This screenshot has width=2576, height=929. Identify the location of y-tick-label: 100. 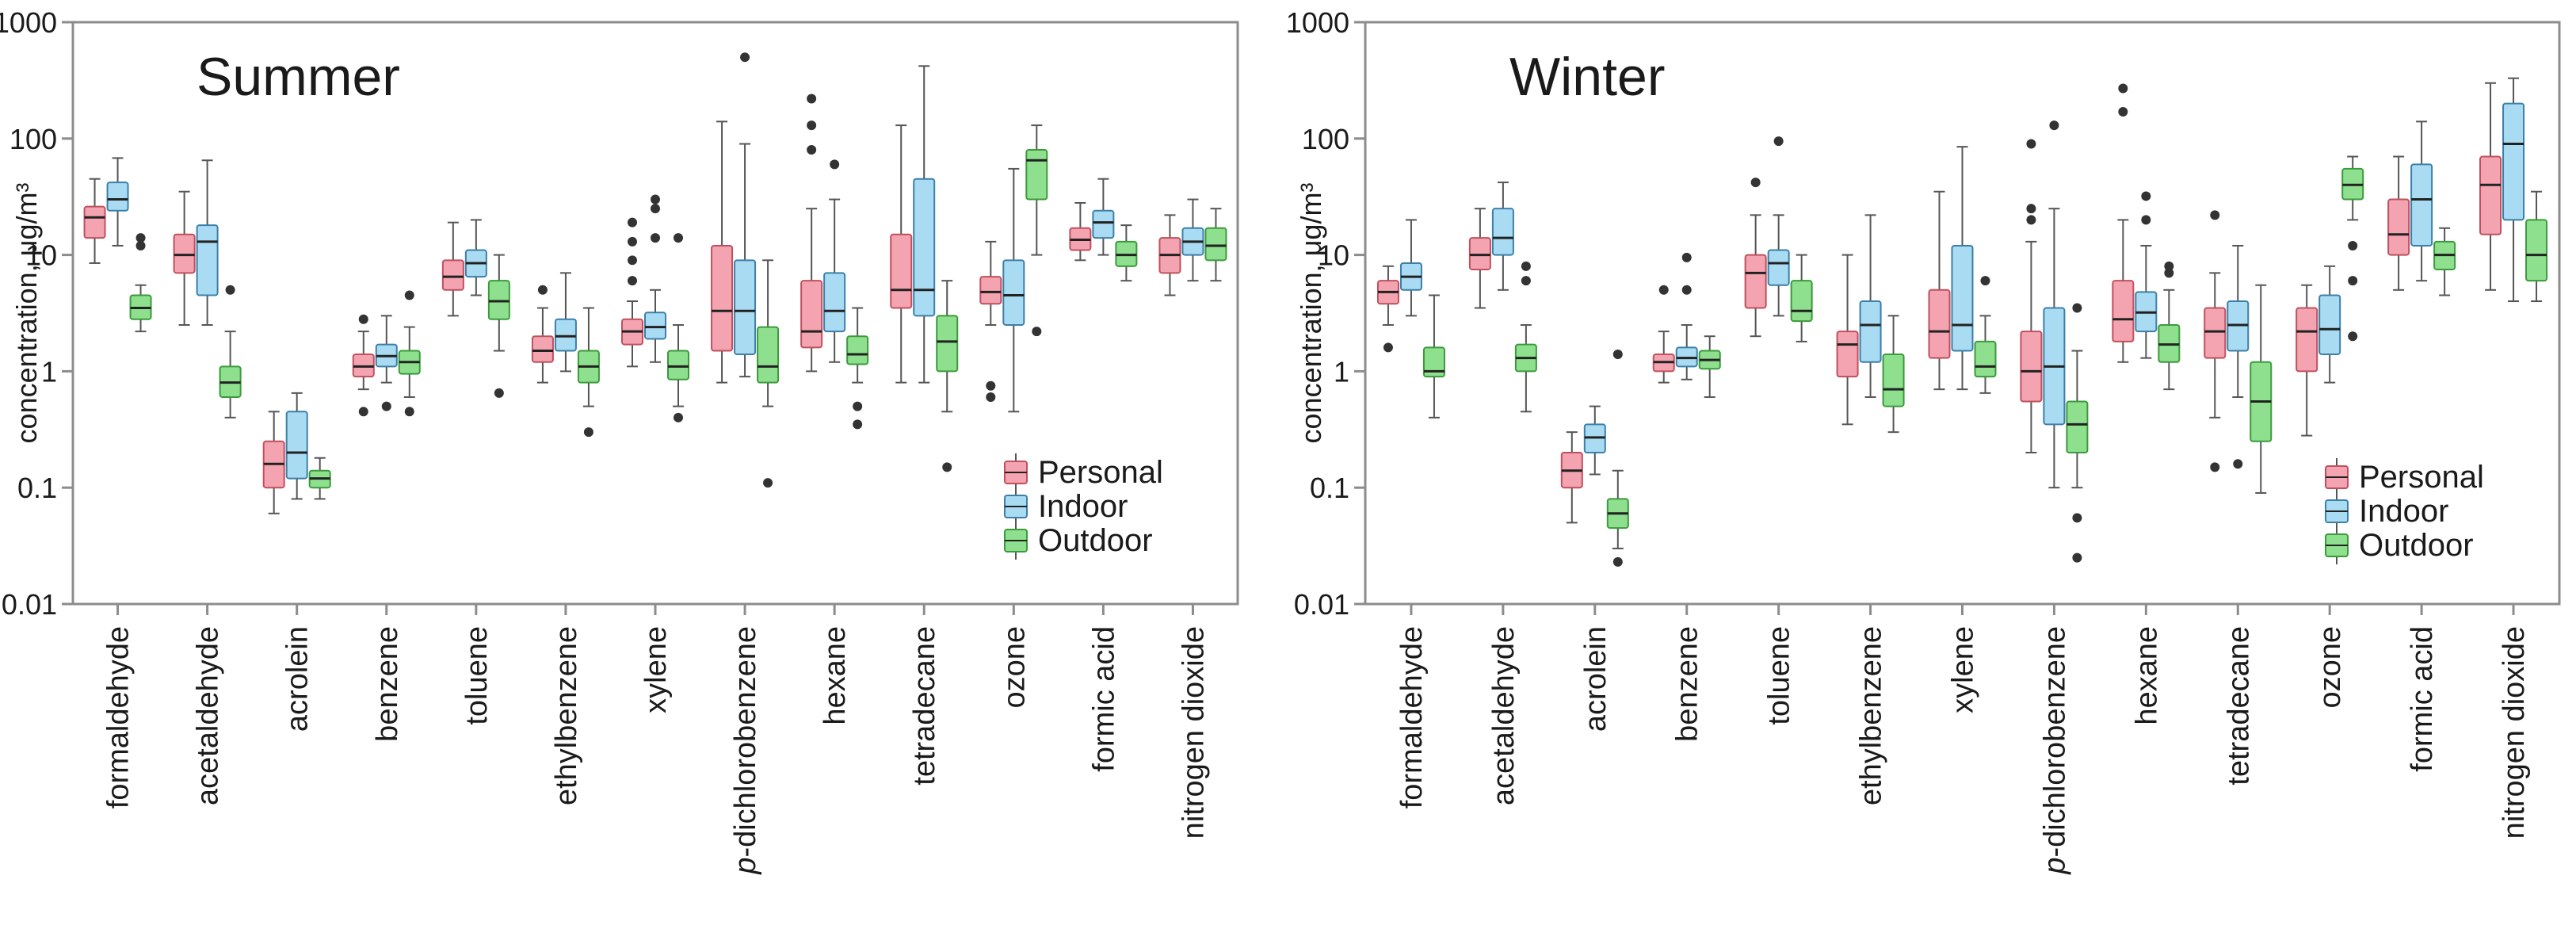
(1325, 139).